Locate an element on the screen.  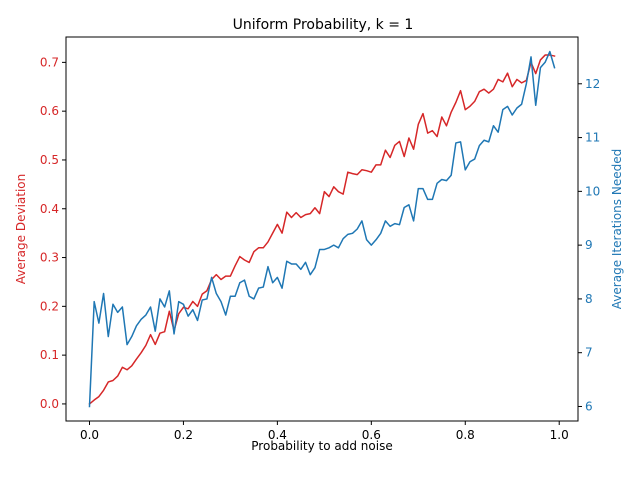
y-right-tick-label: 9 is located at coordinates (589, 245).